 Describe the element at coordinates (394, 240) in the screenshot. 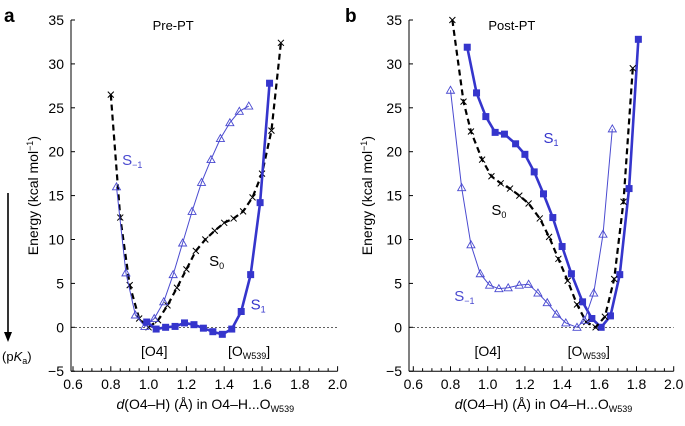

I see `y-tick-label: 10` at that location.